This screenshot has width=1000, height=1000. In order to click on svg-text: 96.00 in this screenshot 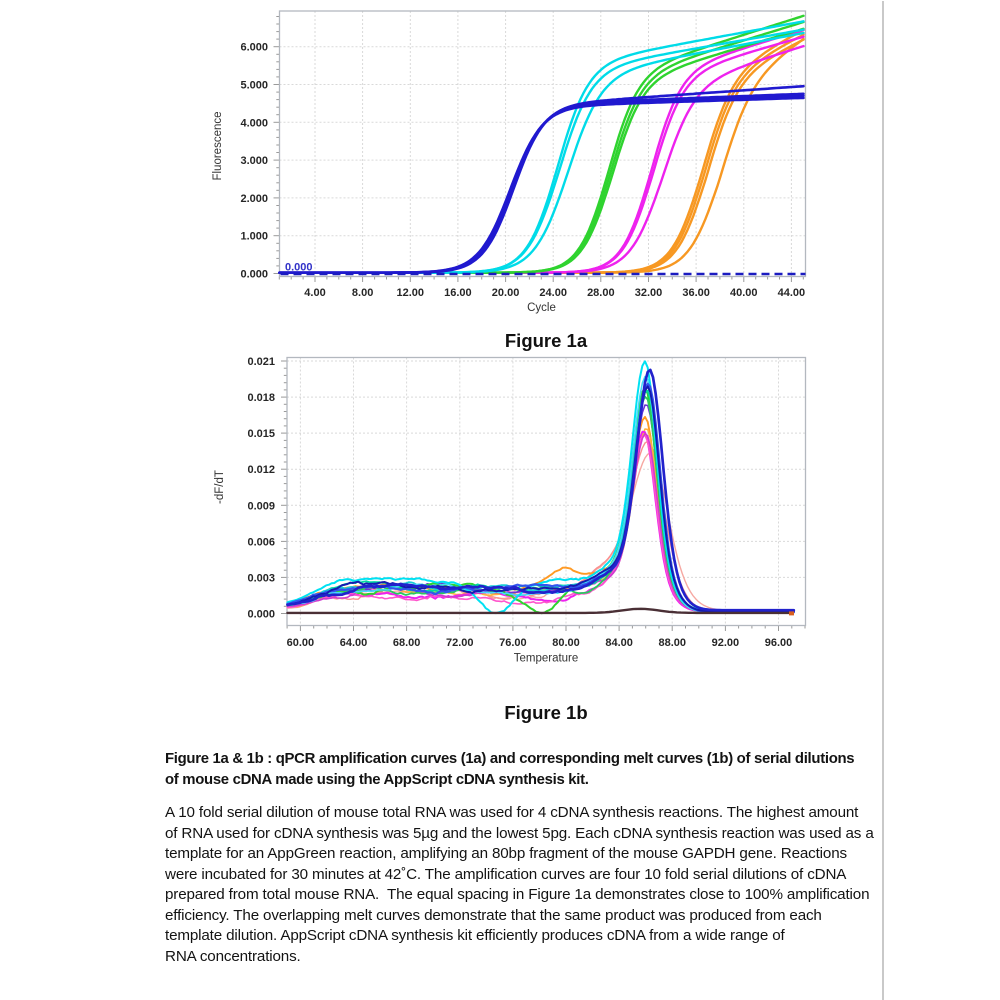, I will do `click(779, 643)`.